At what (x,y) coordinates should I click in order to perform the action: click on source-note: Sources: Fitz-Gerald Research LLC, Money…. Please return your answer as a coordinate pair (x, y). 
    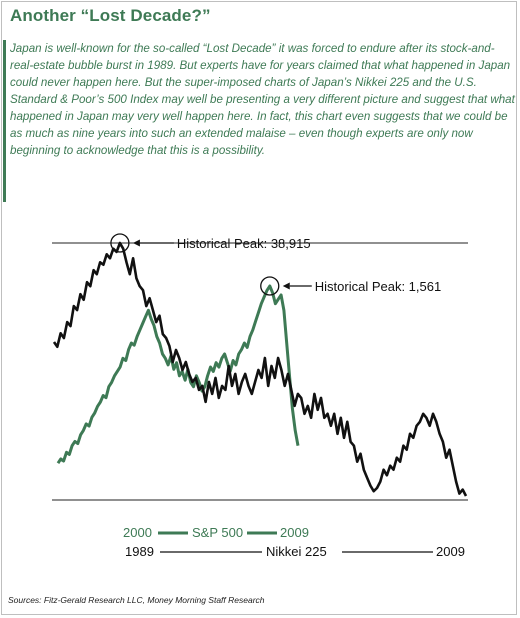
    Looking at the image, I should click on (136, 600).